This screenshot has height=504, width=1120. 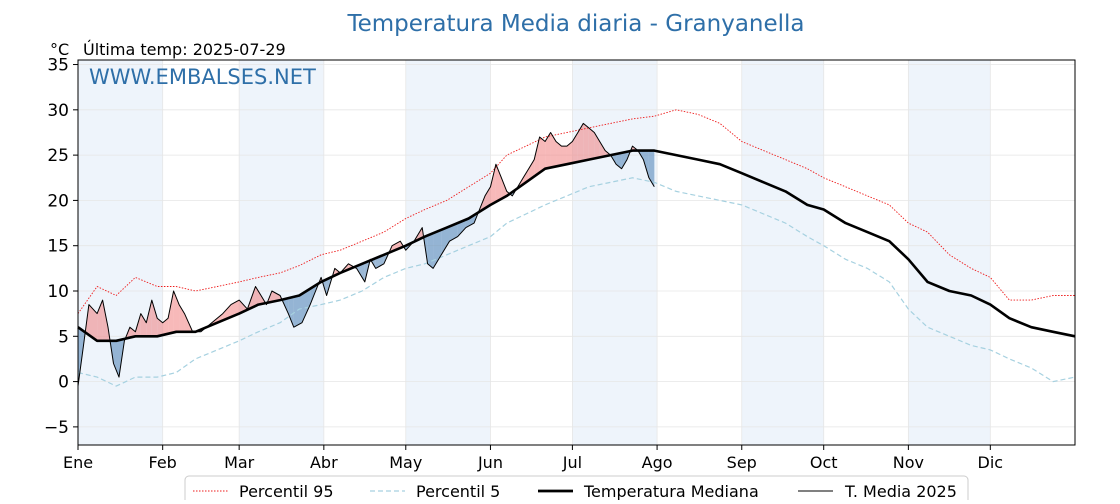 I want to click on x-tick-label-mar: Mar, so click(x=239, y=462).